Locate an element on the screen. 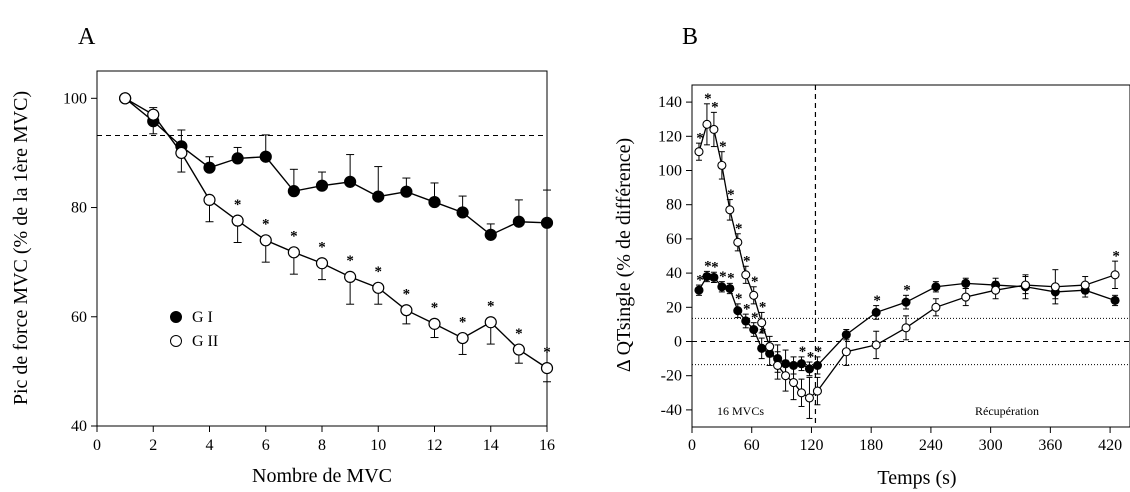 The width and height of the screenshot is (1130, 492). y-tick-label: -40 is located at coordinates (671, 410).